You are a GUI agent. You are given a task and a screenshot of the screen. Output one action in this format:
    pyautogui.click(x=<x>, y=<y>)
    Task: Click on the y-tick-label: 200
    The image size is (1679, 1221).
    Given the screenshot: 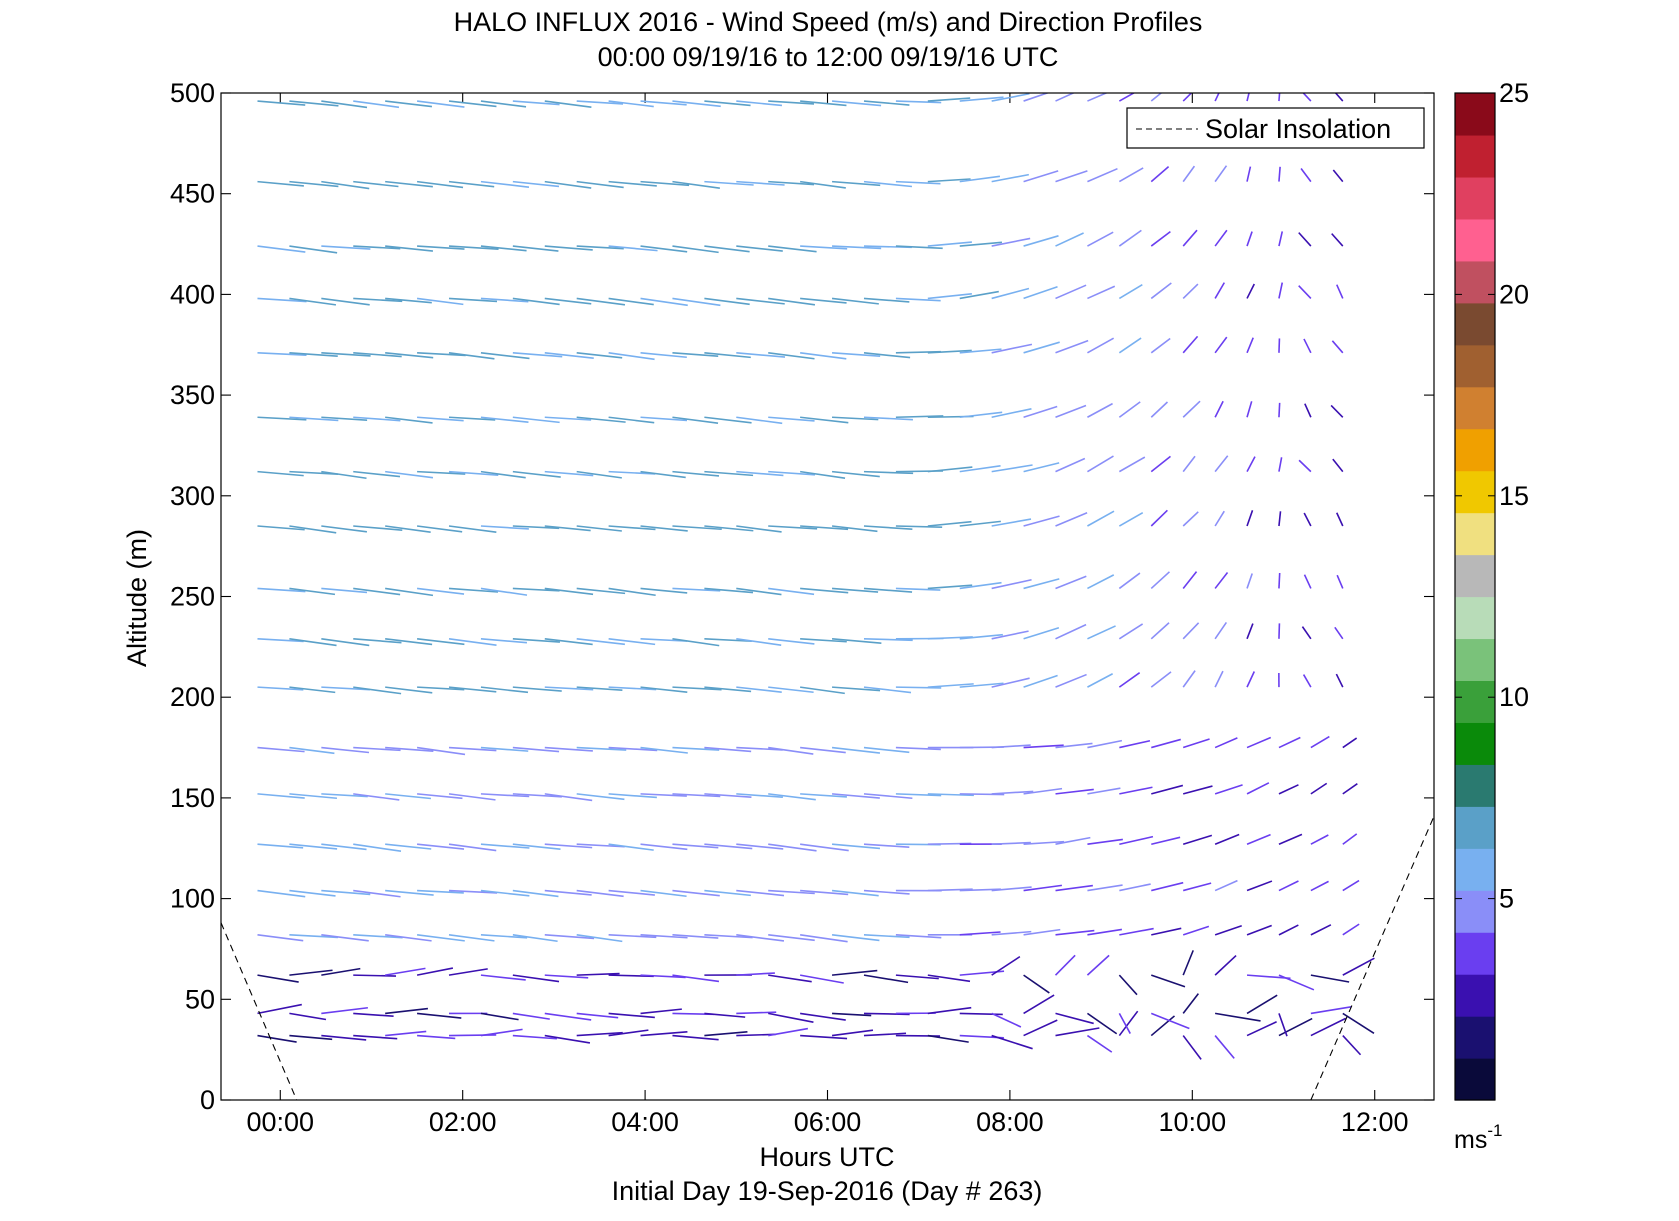 What is the action you would take?
    pyautogui.click(x=192, y=697)
    